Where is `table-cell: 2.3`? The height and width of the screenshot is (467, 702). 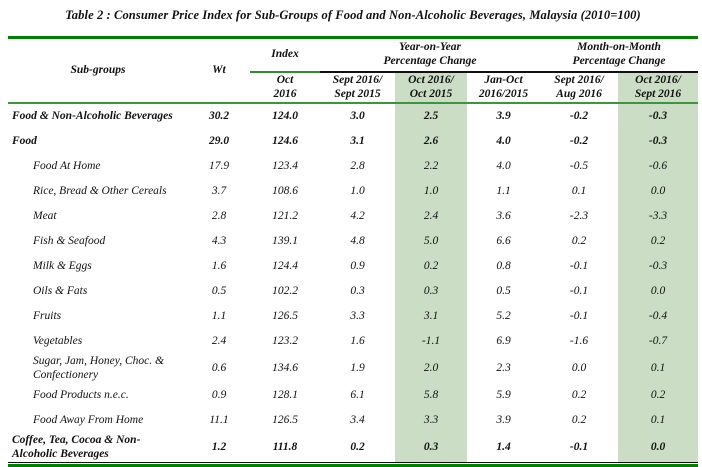
table-cell: 2.3 is located at coordinates (503, 367).